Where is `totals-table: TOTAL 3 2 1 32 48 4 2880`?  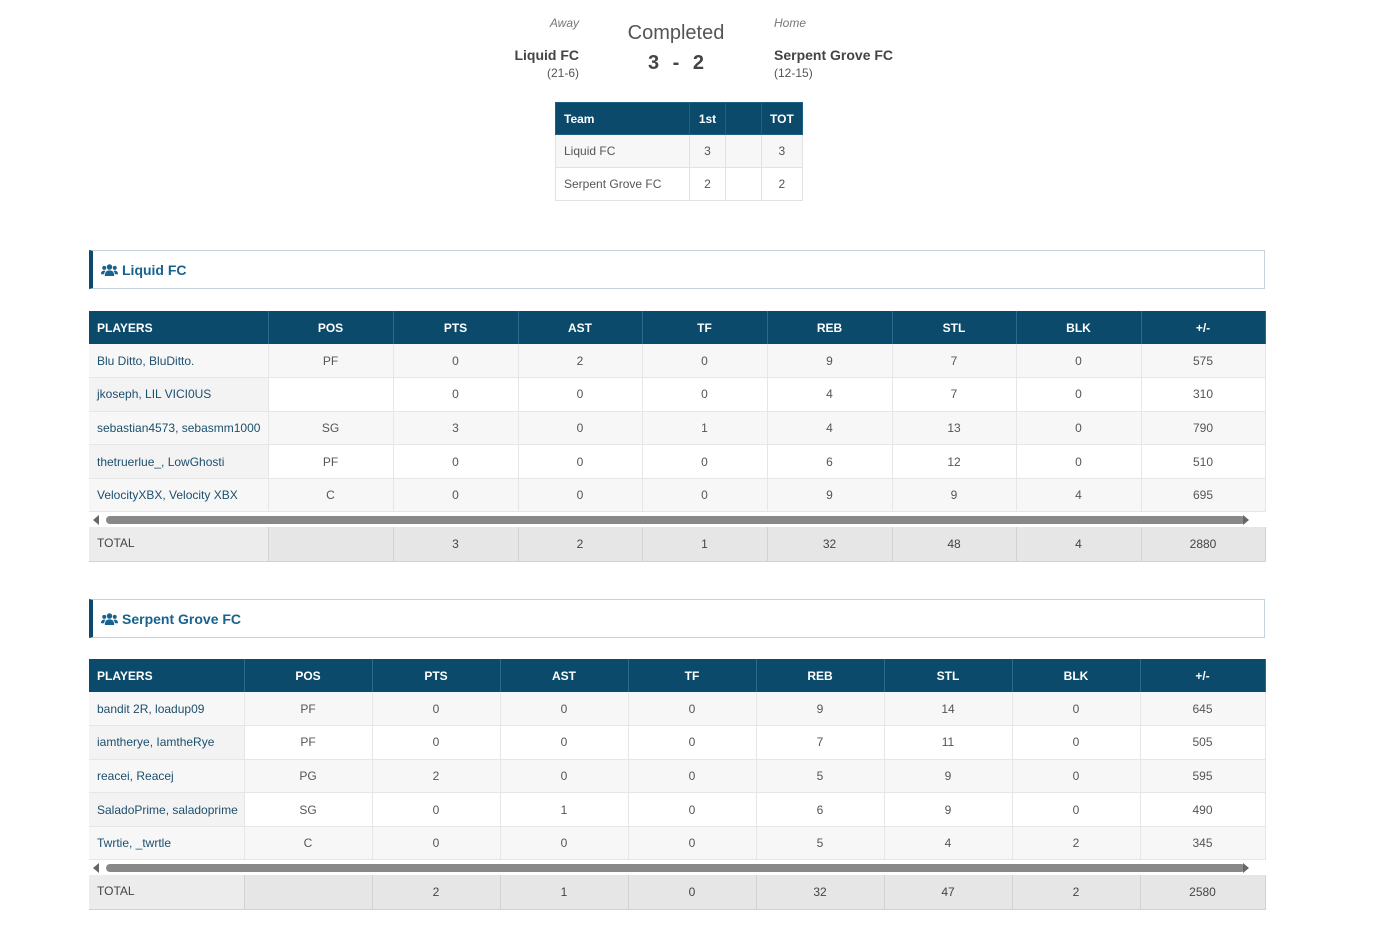 totals-table: TOTAL 3 2 1 32 48 4 2880 is located at coordinates (677, 544).